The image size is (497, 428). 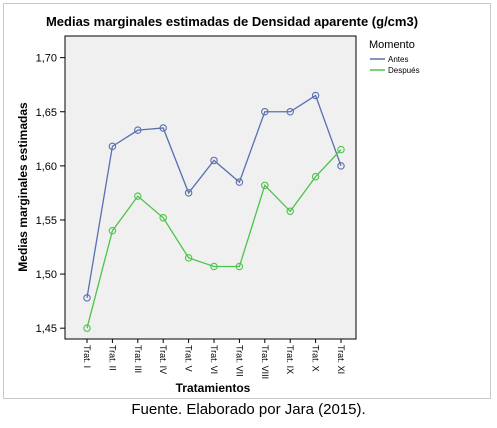 I want to click on x-tick-label: Trat. I, so click(x=87, y=356).